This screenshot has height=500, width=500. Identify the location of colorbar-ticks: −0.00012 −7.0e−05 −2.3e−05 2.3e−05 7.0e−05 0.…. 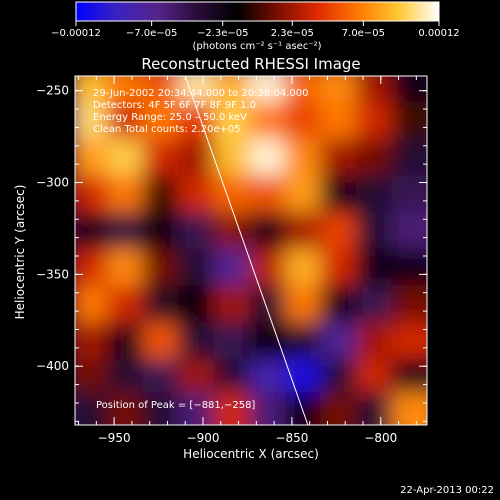
(255, 30).